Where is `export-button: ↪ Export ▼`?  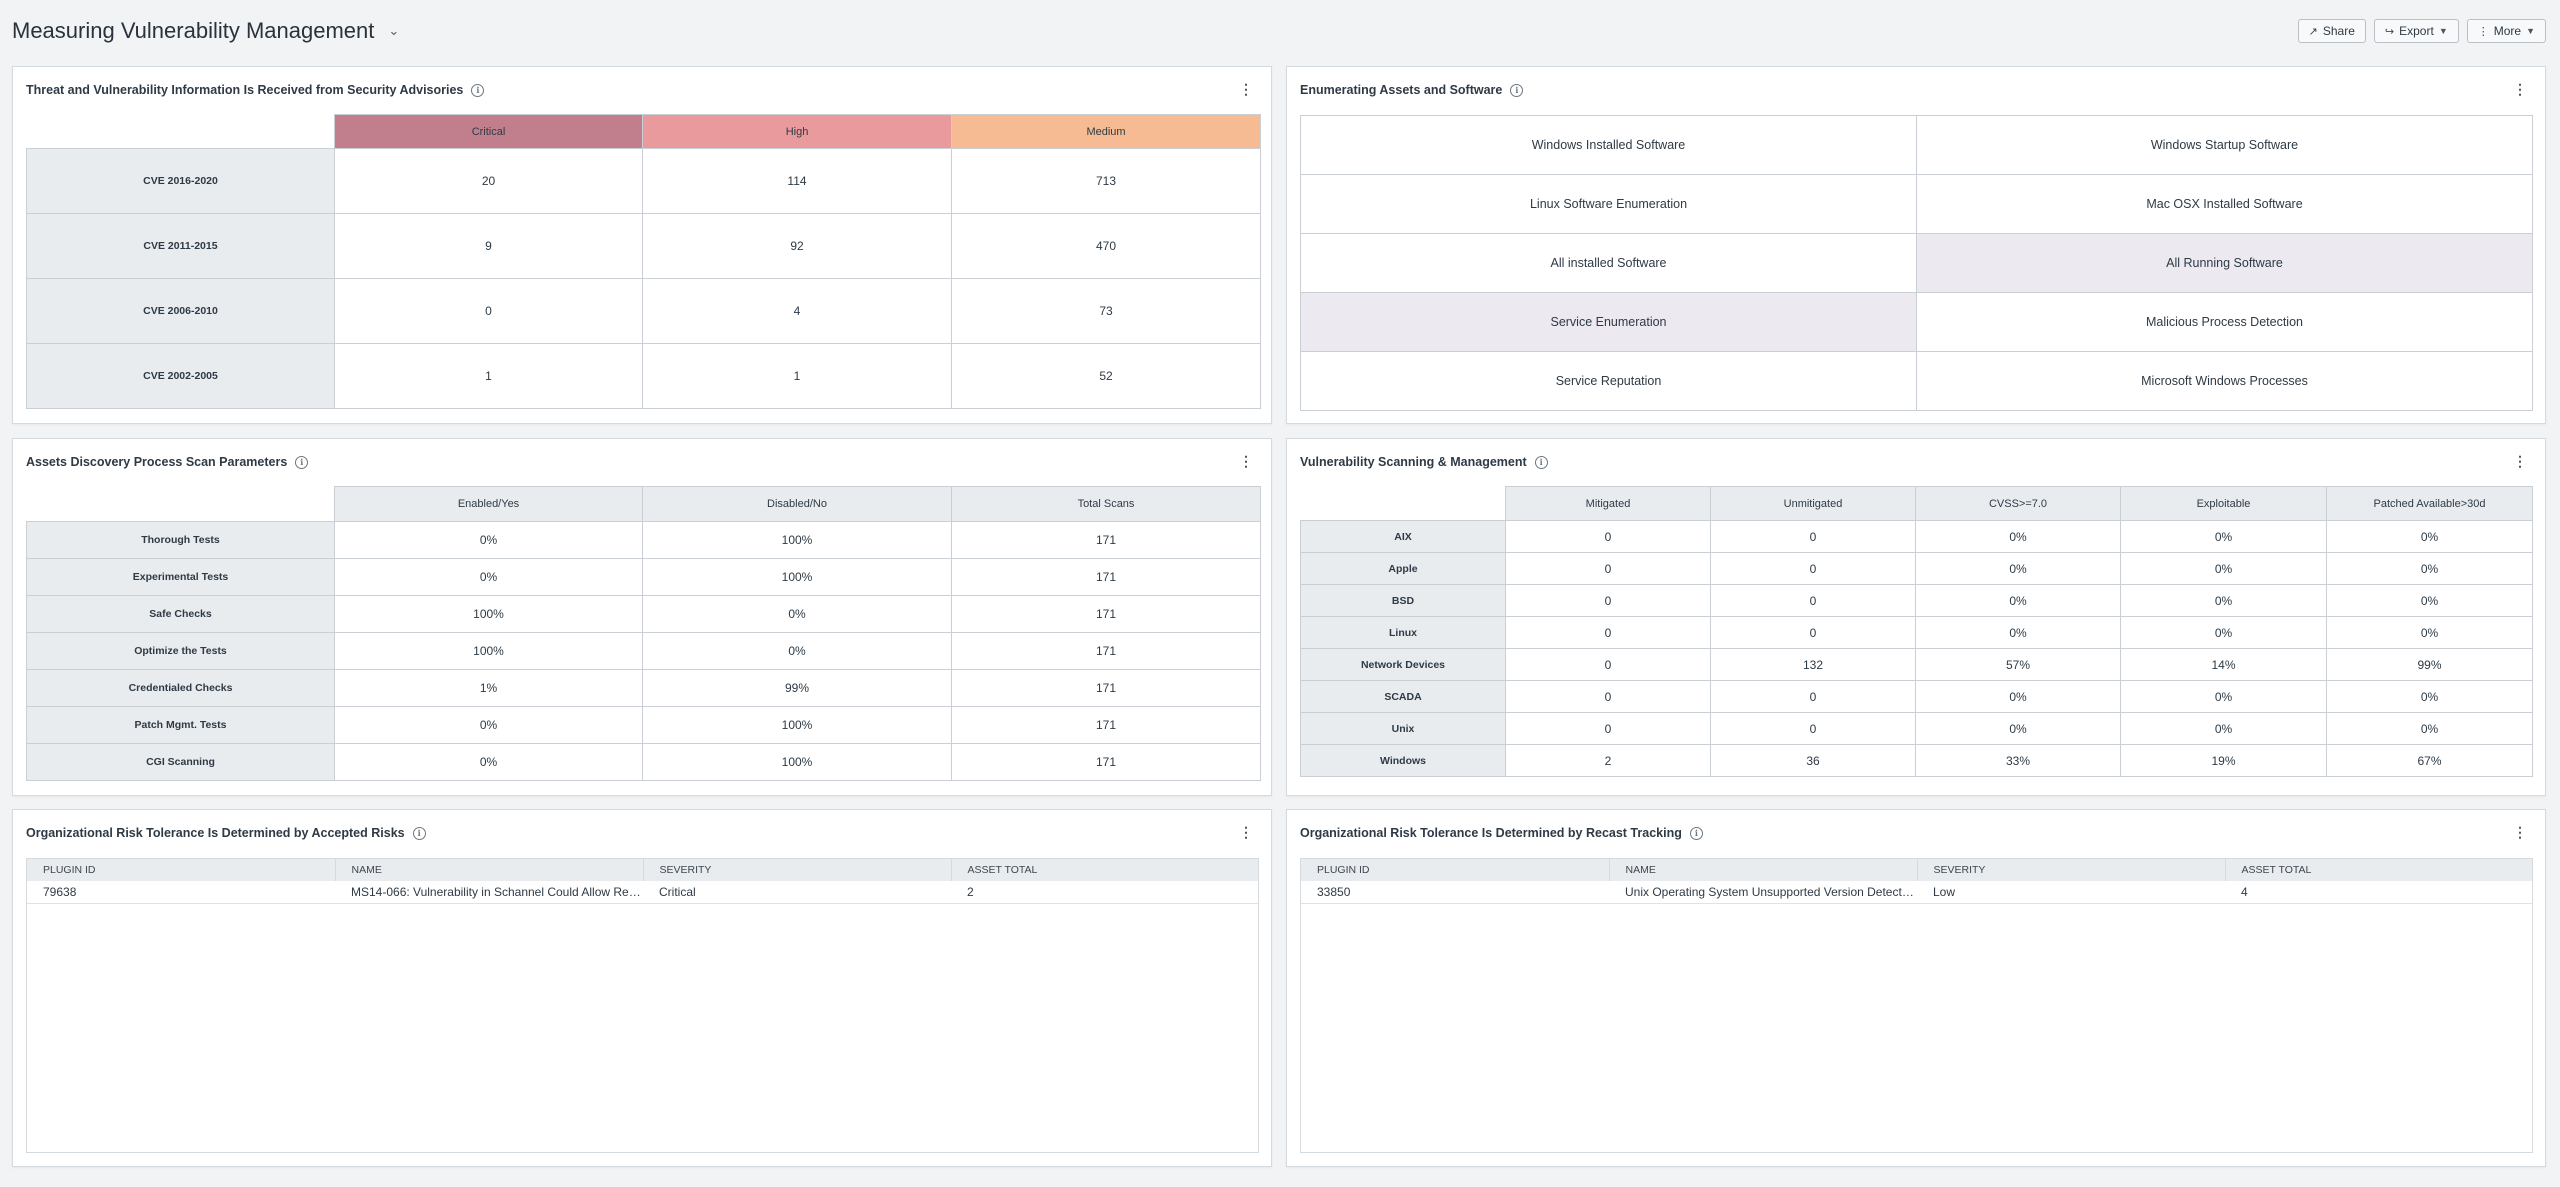
export-button: ↪ Export ▼ is located at coordinates (2416, 31).